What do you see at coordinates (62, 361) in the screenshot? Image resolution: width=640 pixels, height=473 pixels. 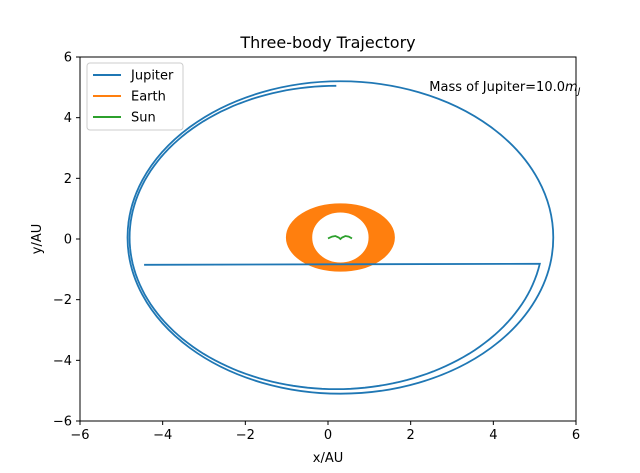 I see `y-tick-label: −4` at bounding box center [62, 361].